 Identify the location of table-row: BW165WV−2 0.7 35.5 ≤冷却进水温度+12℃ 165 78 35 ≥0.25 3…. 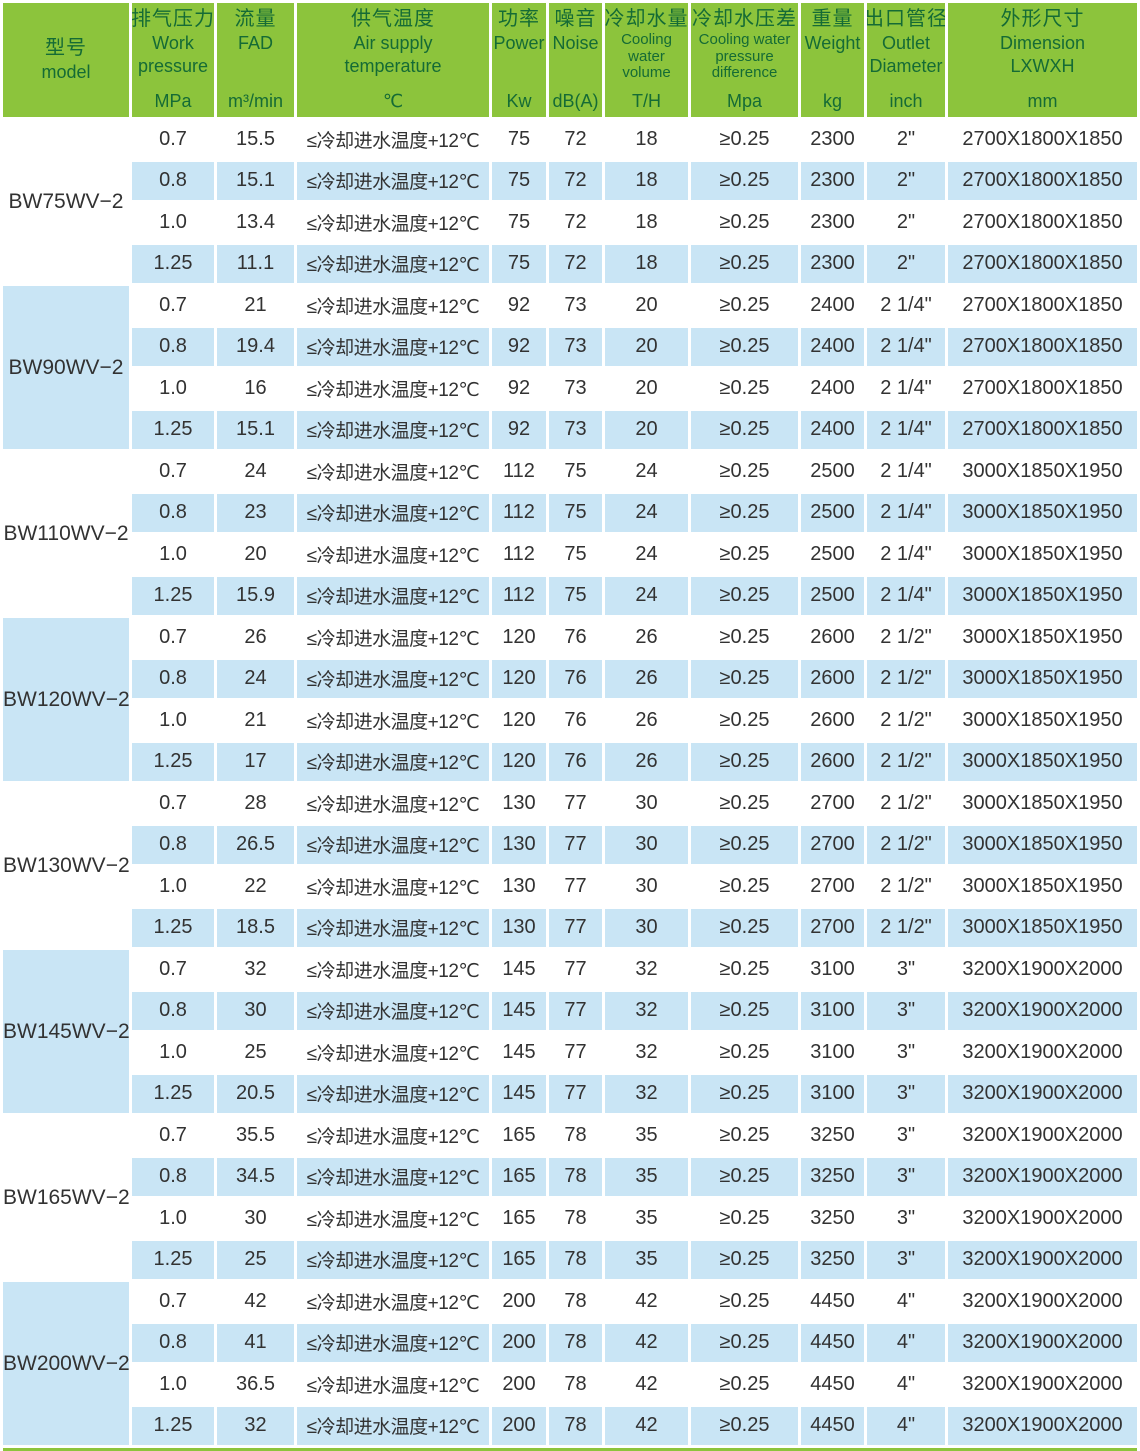
(570, 1197).